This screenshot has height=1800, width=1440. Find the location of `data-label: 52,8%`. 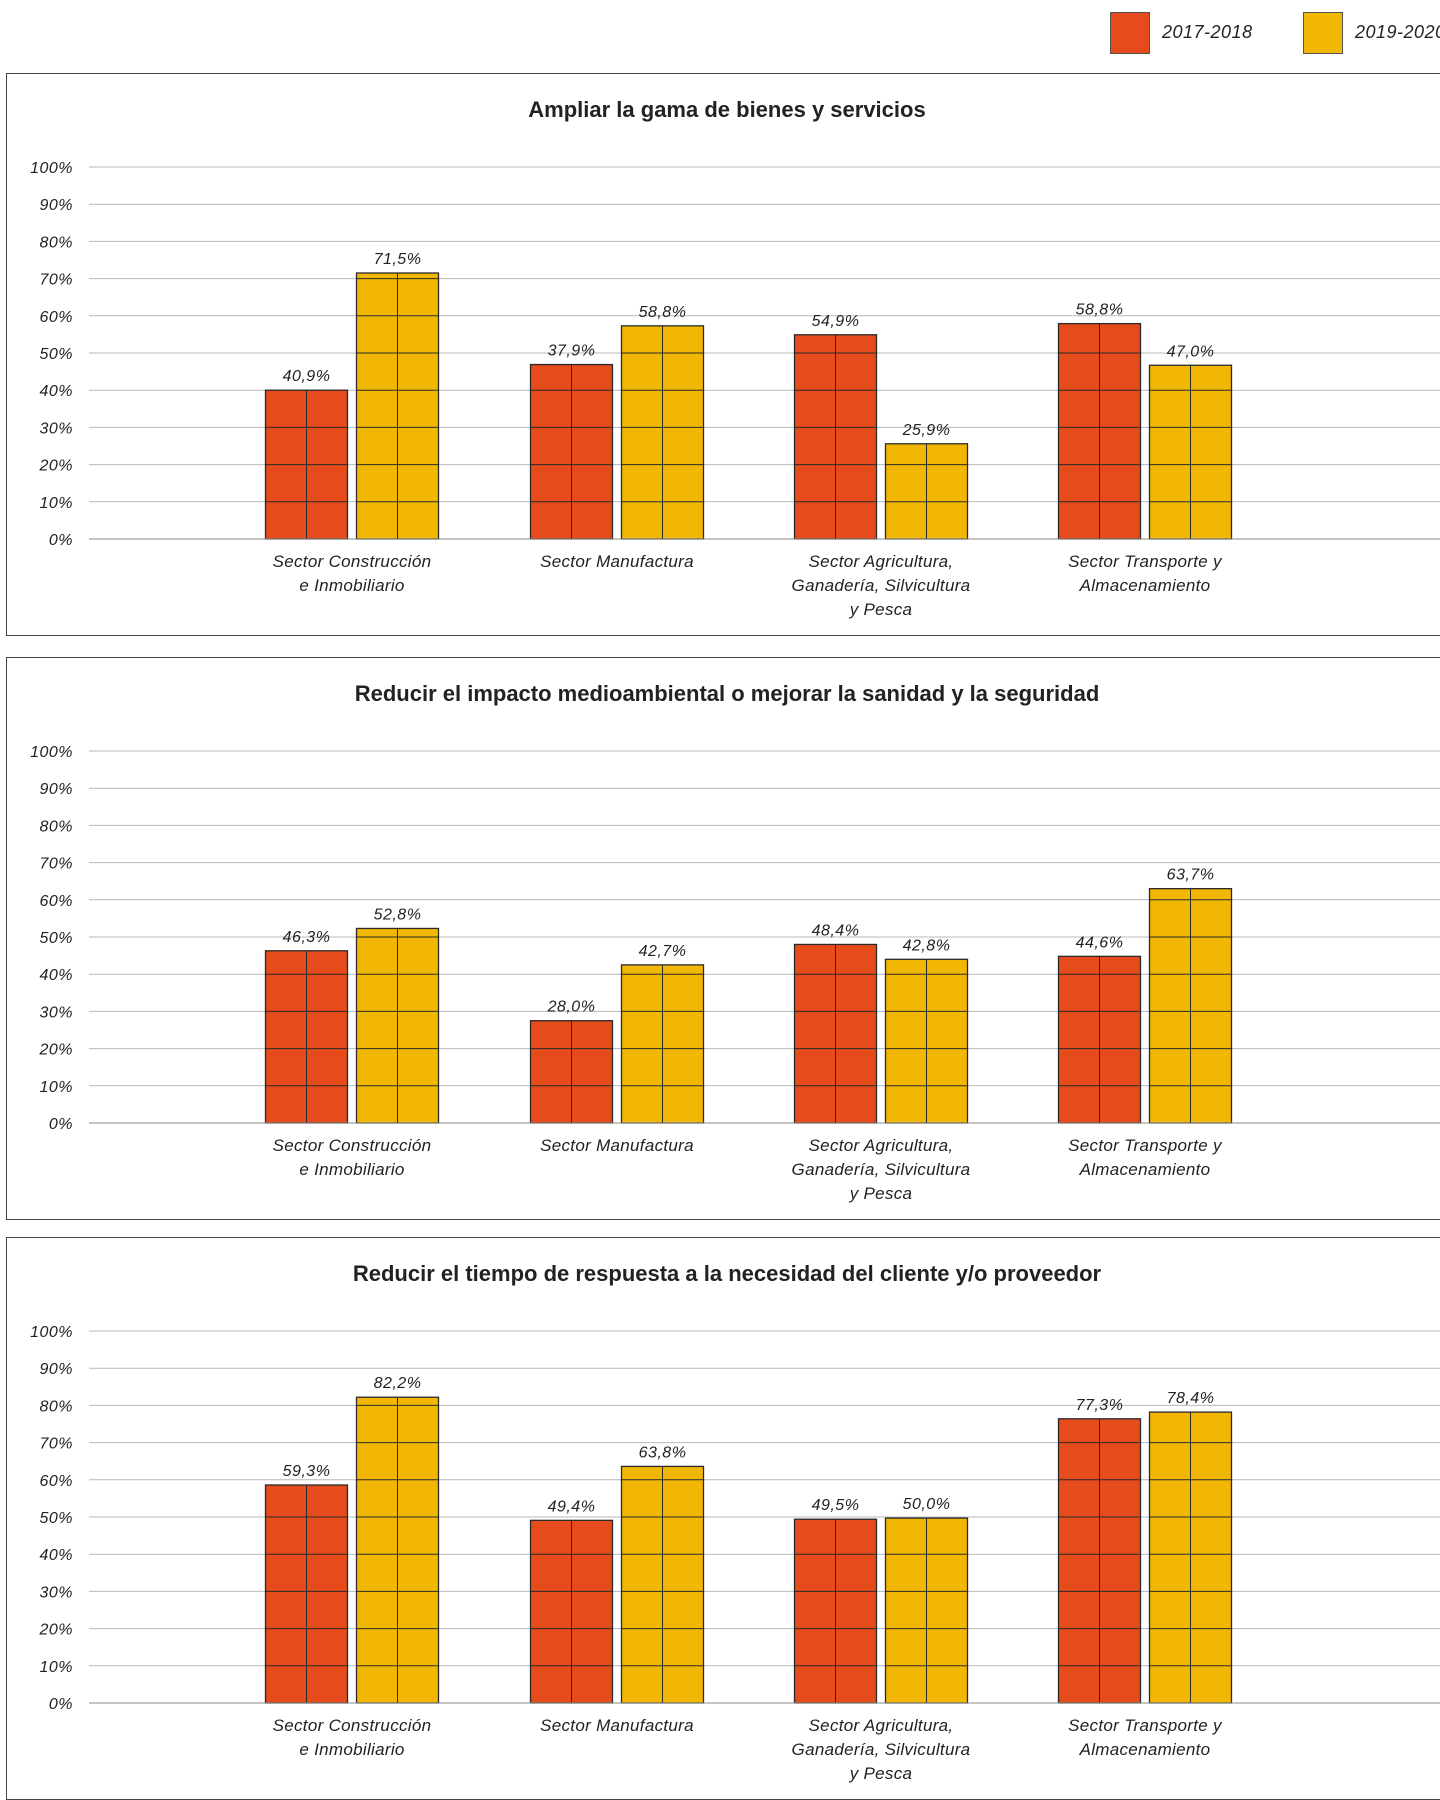

data-label: 52,8% is located at coordinates (398, 914).